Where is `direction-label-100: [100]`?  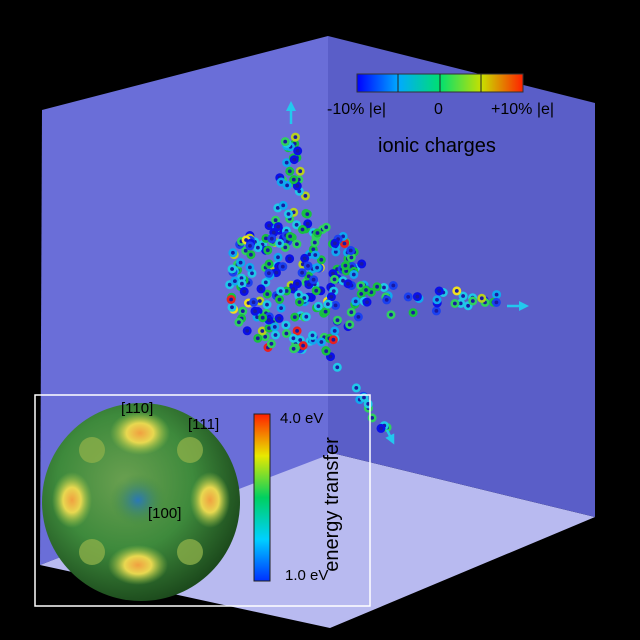
direction-label-100: [100] is located at coordinates (165, 513).